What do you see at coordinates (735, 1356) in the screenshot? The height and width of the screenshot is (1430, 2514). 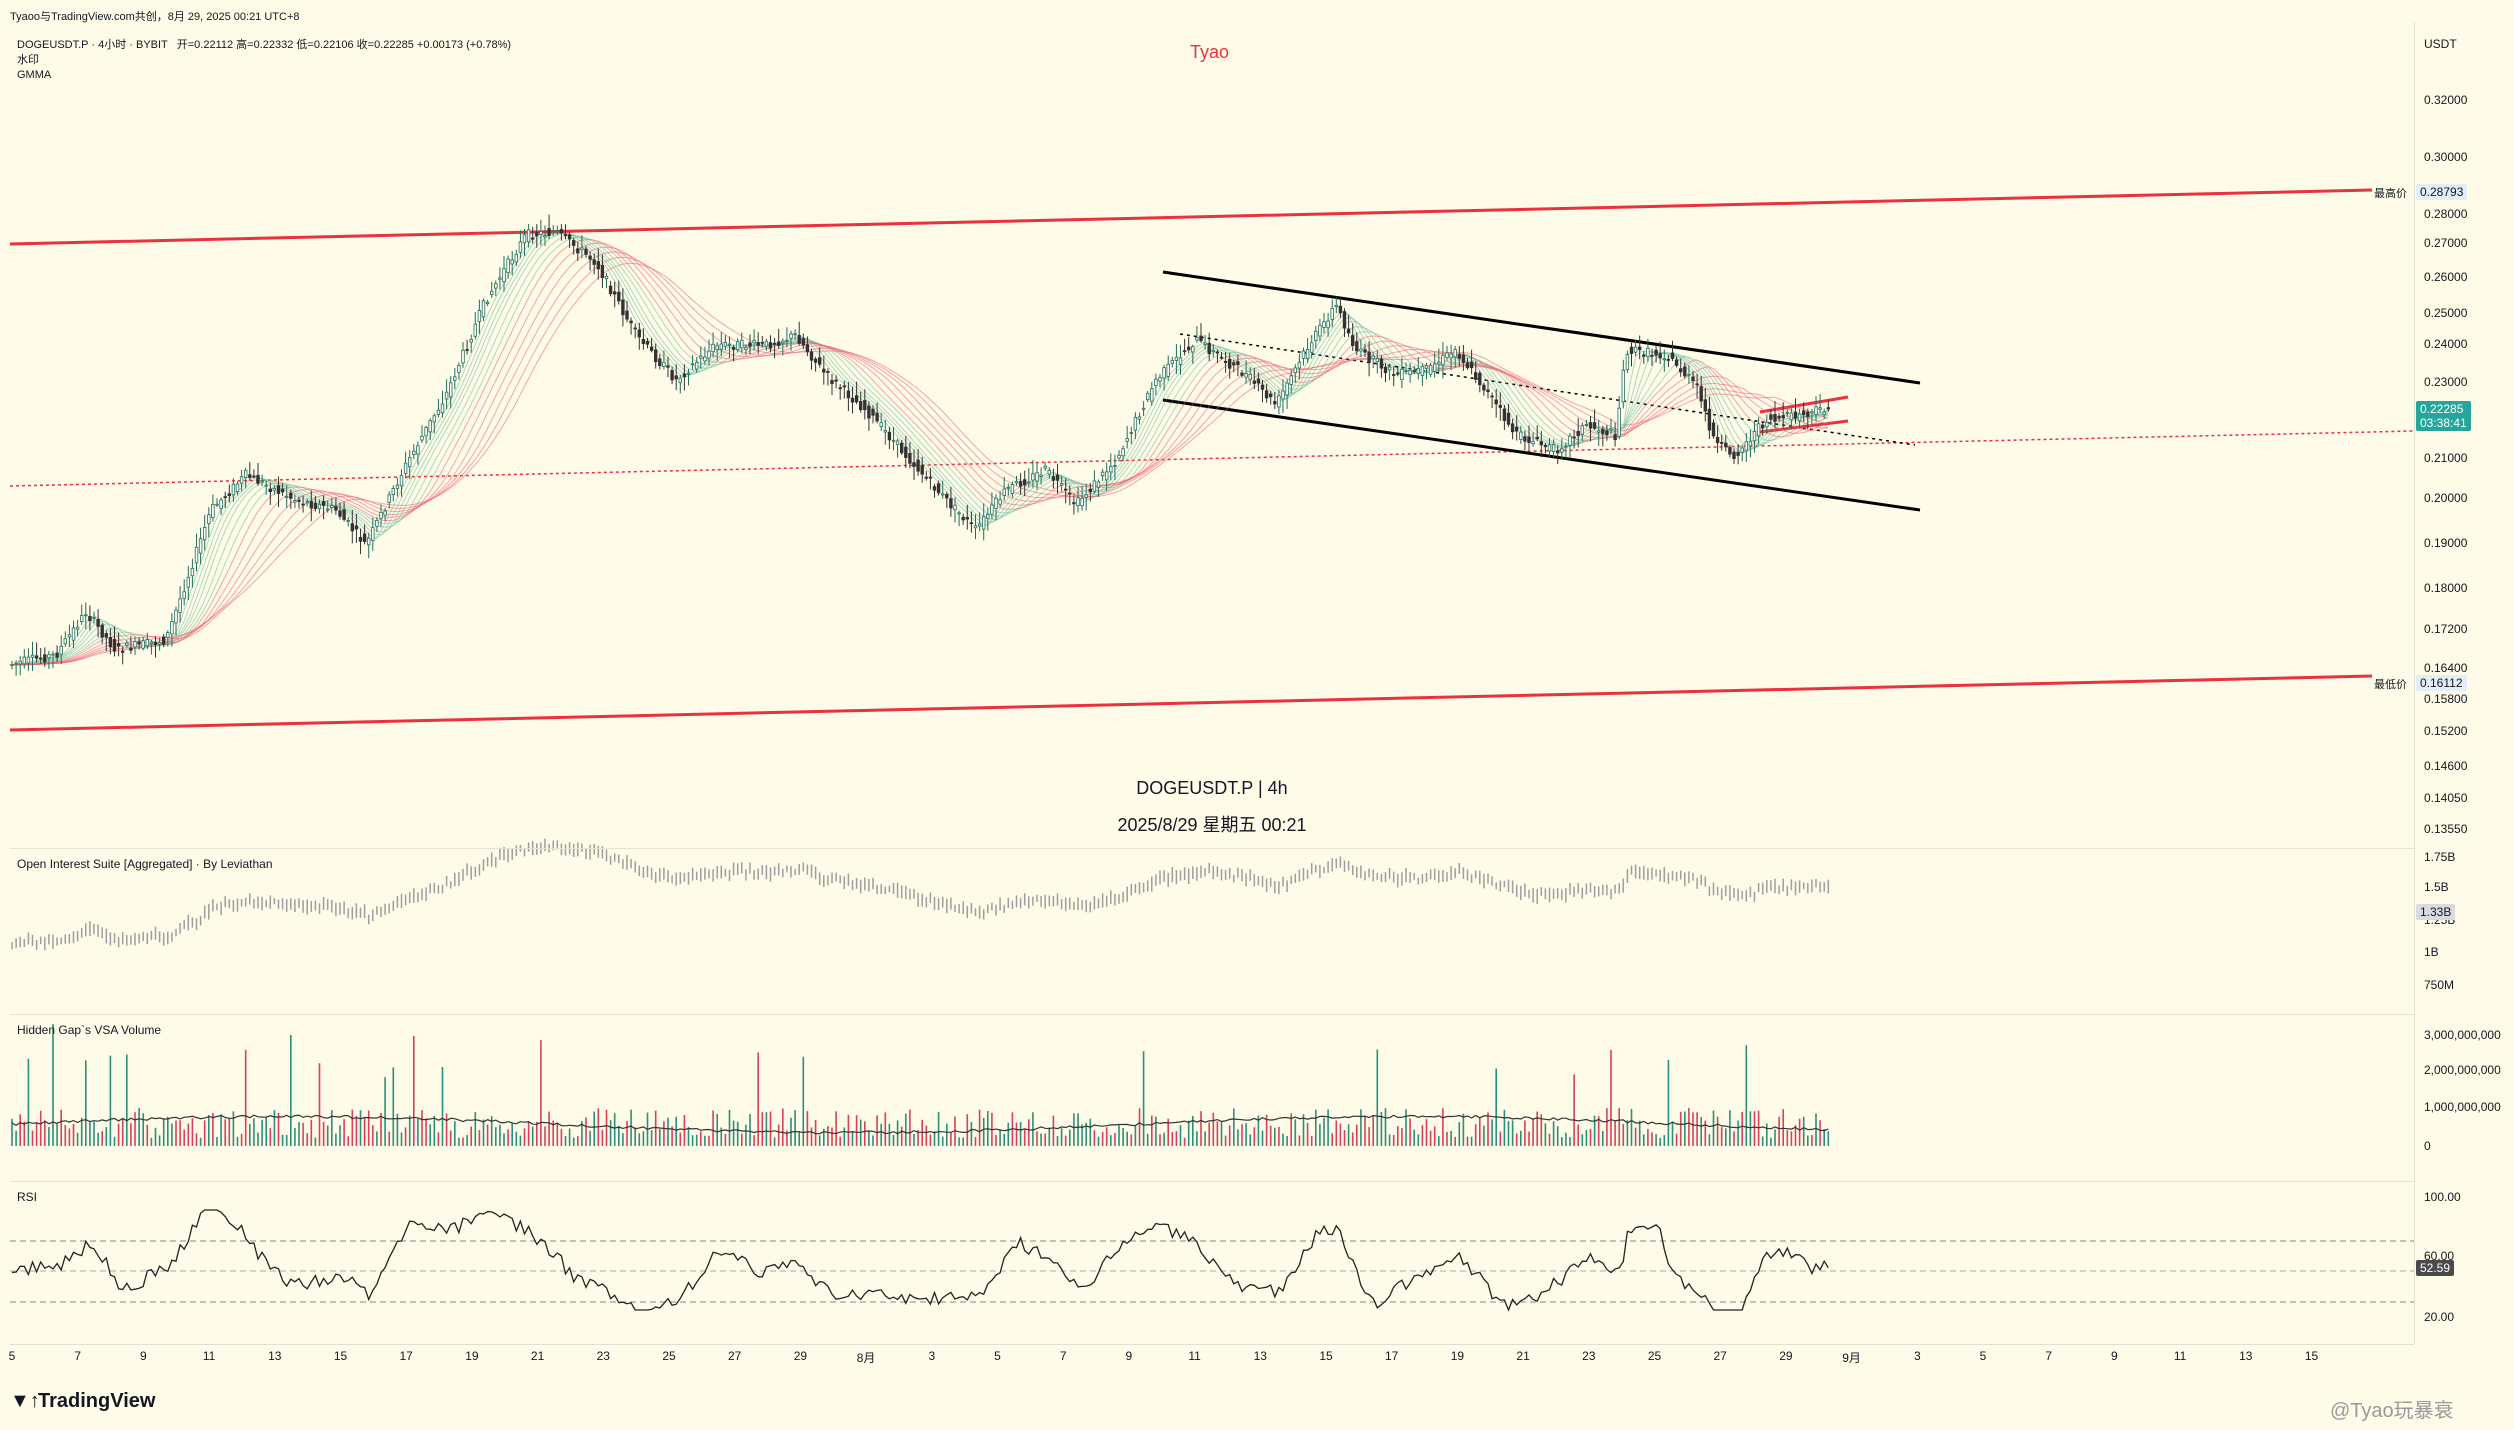 I see `time-tick-label: 27` at bounding box center [735, 1356].